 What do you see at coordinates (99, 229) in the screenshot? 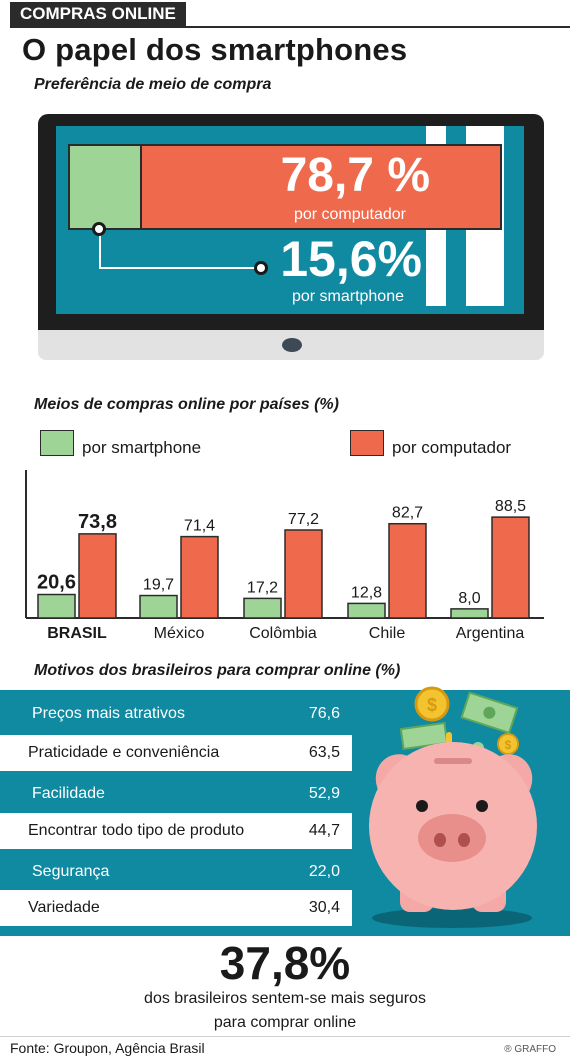
I see `connector-dot-start` at bounding box center [99, 229].